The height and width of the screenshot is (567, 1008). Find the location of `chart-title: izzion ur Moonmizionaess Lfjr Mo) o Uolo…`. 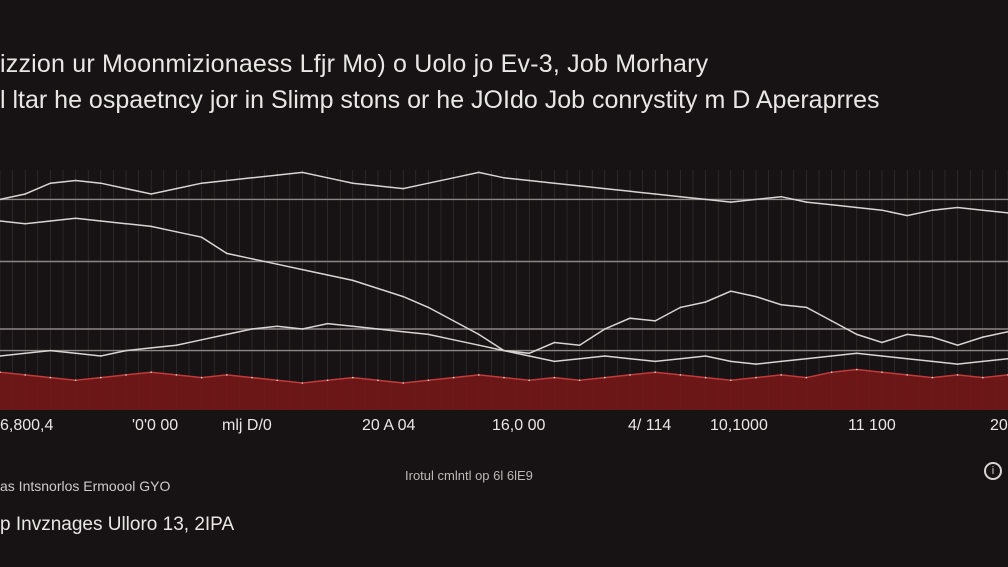

chart-title: izzion ur Moonmizionaess Lfjr Mo) o Uolo… is located at coordinates (354, 64).